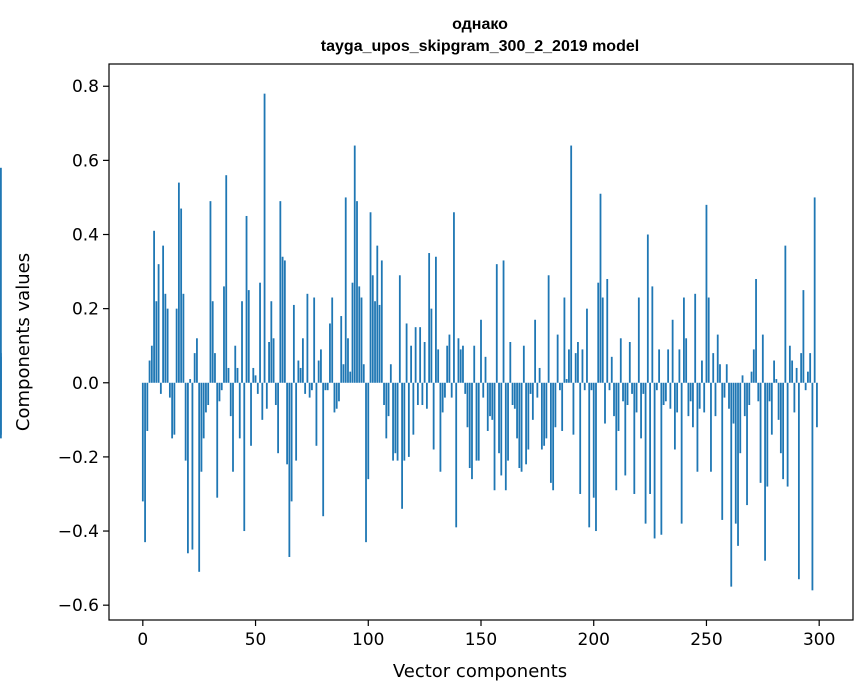 The image size is (867, 696). Describe the element at coordinates (1, 275) in the screenshot. I see `bar-undefined` at that location.